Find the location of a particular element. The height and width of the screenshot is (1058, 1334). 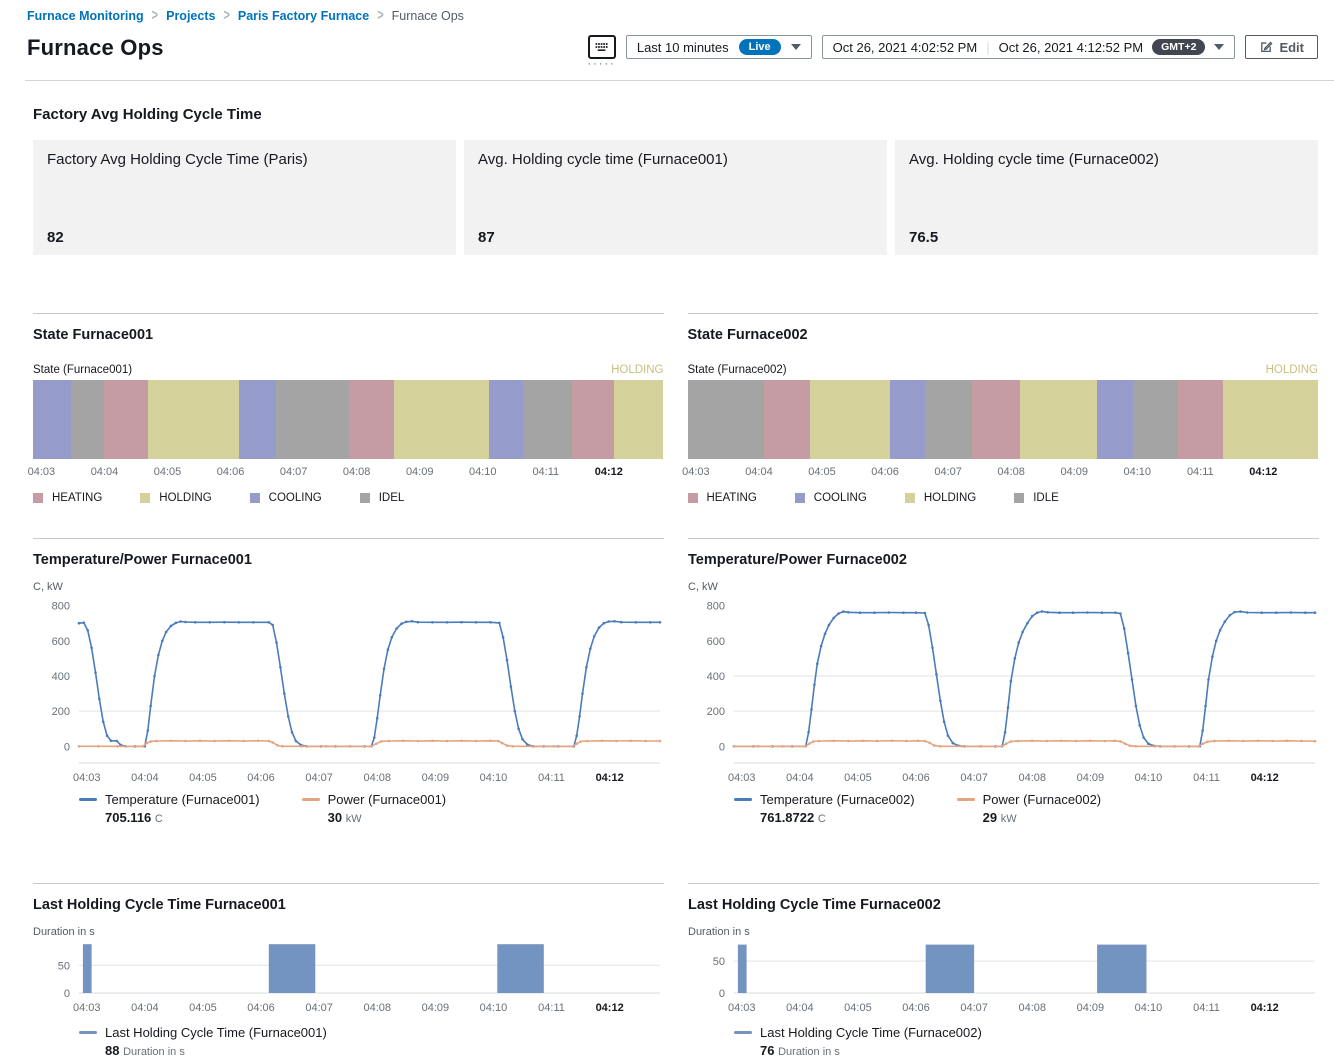

date-start: Oct 26, 2021 4:02:52 PM is located at coordinates (905, 47).